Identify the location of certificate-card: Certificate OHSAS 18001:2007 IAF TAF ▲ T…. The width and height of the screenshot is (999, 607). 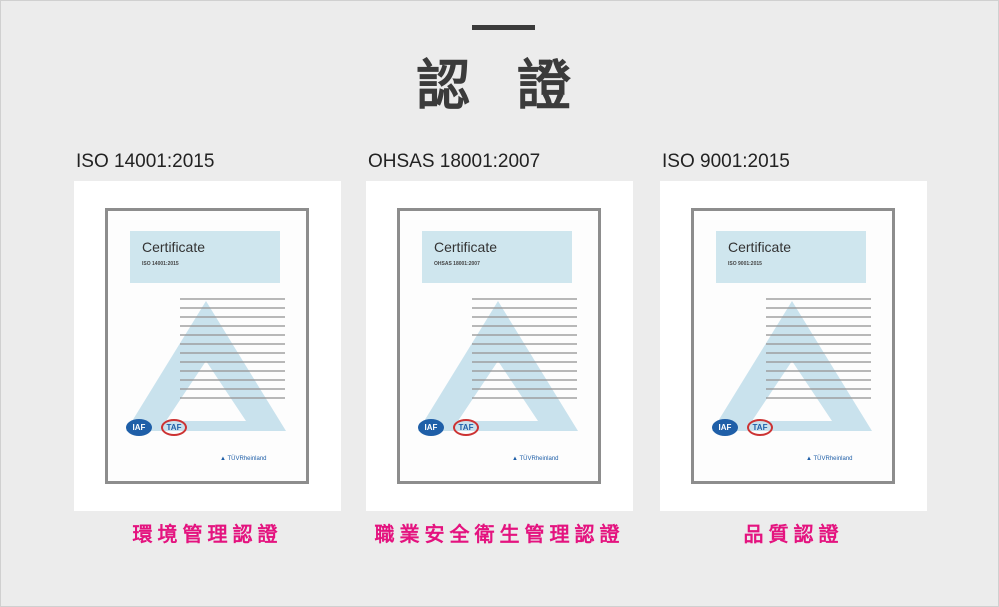
(499, 346).